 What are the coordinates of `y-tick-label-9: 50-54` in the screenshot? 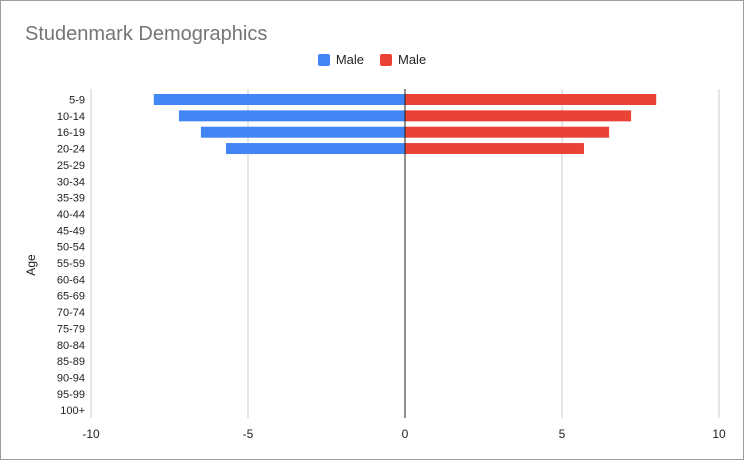 It's located at (71, 248).